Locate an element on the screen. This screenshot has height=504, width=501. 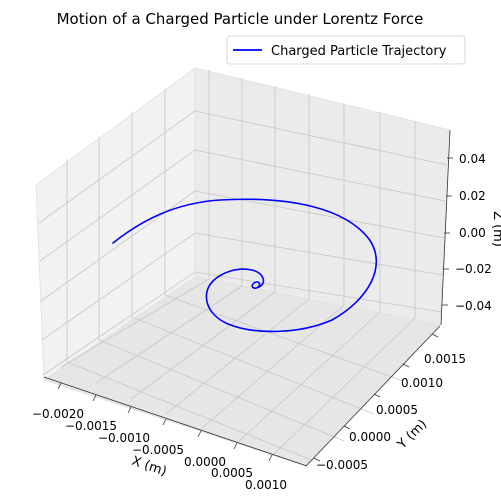
z-tick-label: −0.02 is located at coordinates (473, 269).